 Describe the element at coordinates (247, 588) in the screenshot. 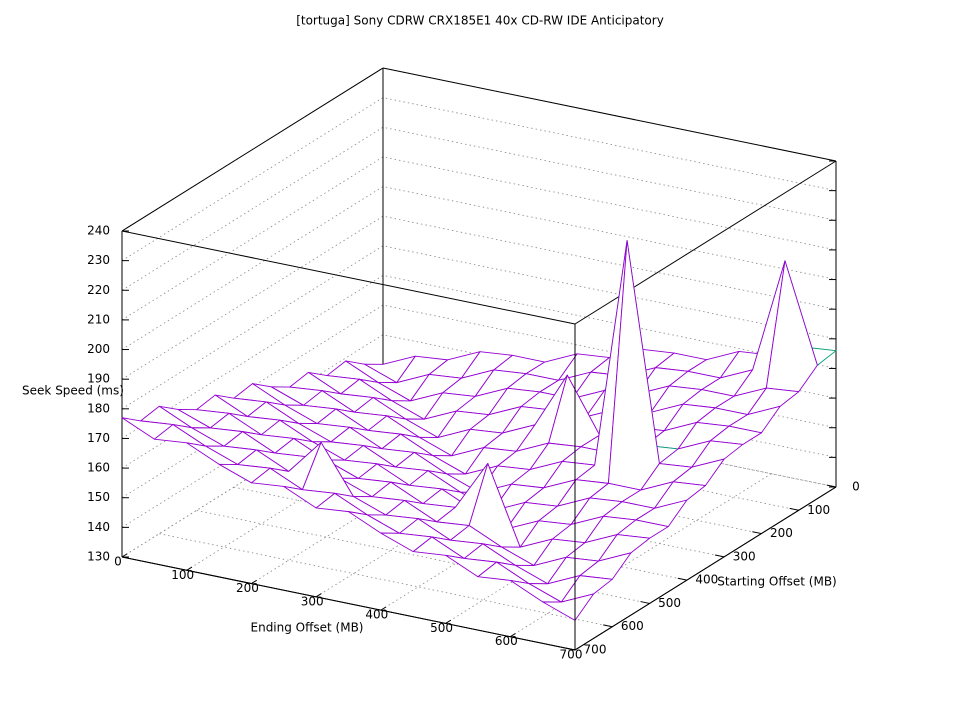

I see `x-tick-label: 200` at that location.